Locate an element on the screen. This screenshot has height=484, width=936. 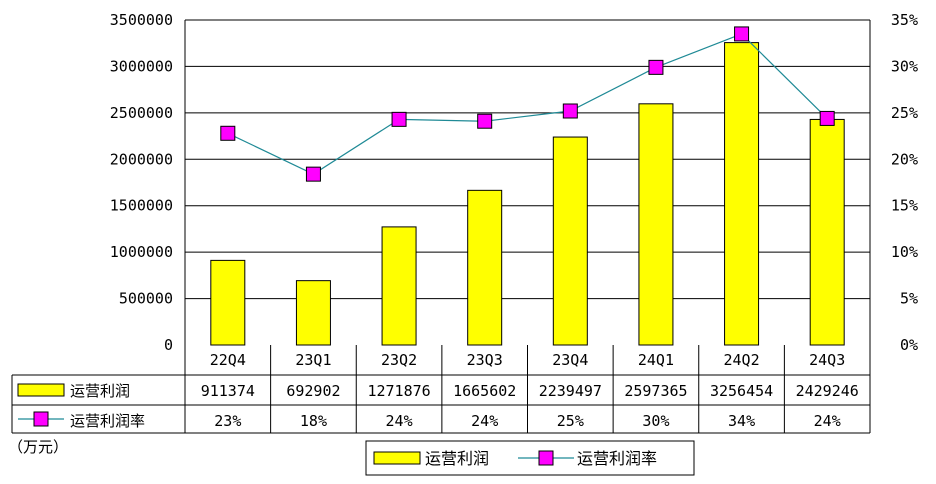
bar-data-label: 911374 is located at coordinates (228, 391).